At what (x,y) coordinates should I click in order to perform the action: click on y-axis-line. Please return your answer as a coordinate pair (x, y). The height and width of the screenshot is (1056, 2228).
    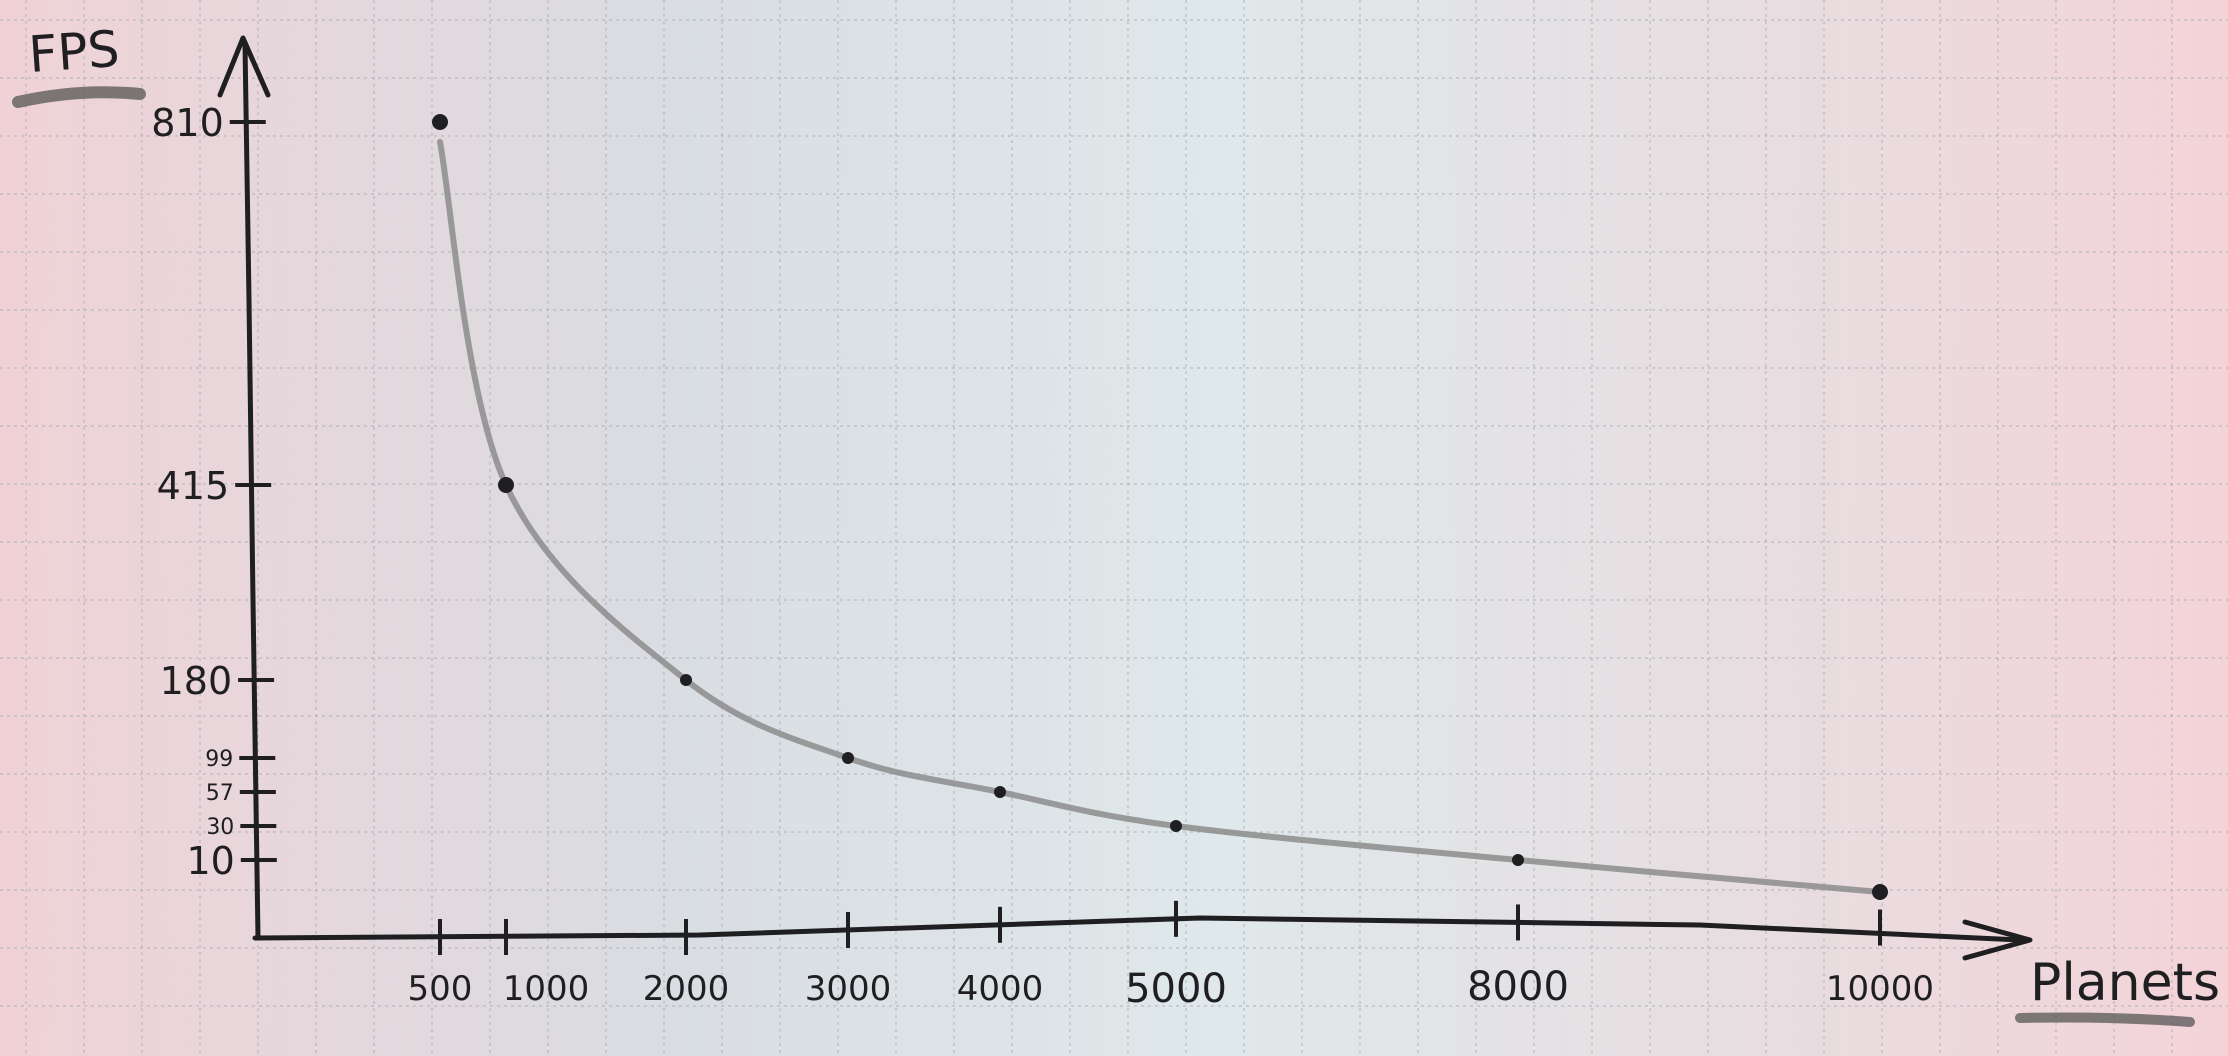
    Looking at the image, I should click on (251, 491).